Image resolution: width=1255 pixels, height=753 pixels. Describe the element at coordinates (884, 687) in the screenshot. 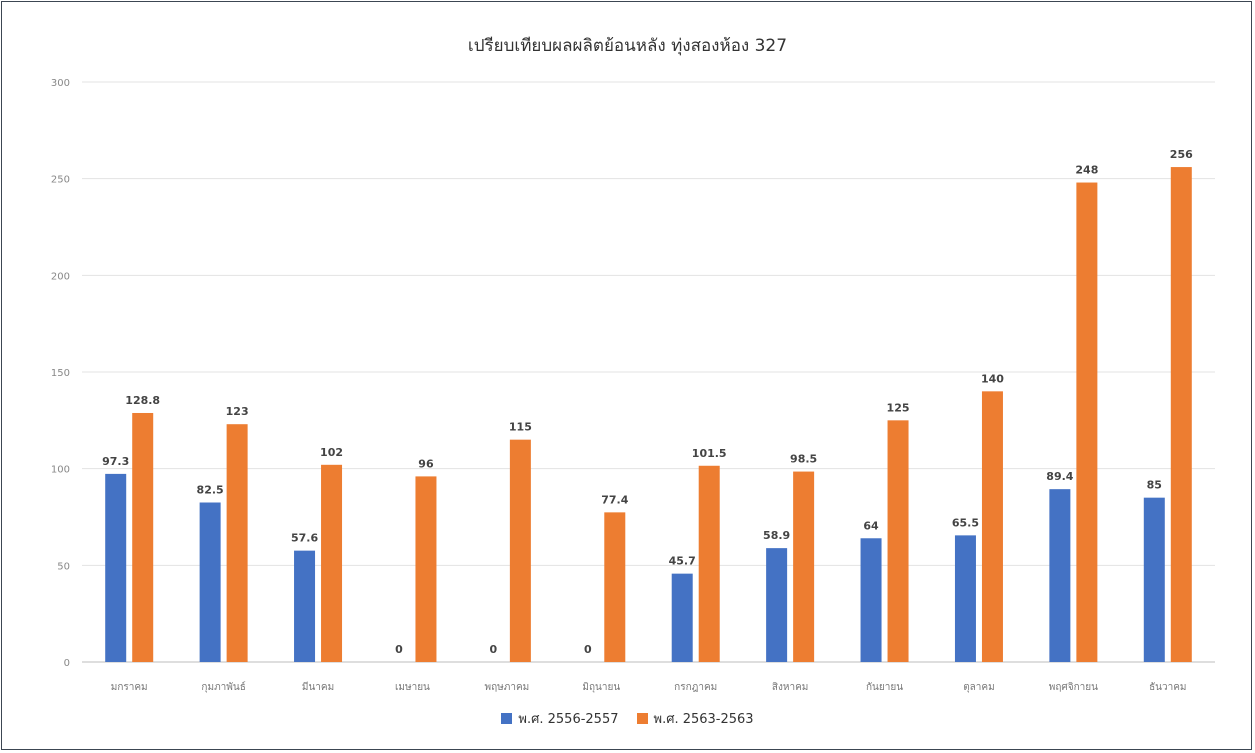

I see `x-tick-label: กันยายน` at that location.